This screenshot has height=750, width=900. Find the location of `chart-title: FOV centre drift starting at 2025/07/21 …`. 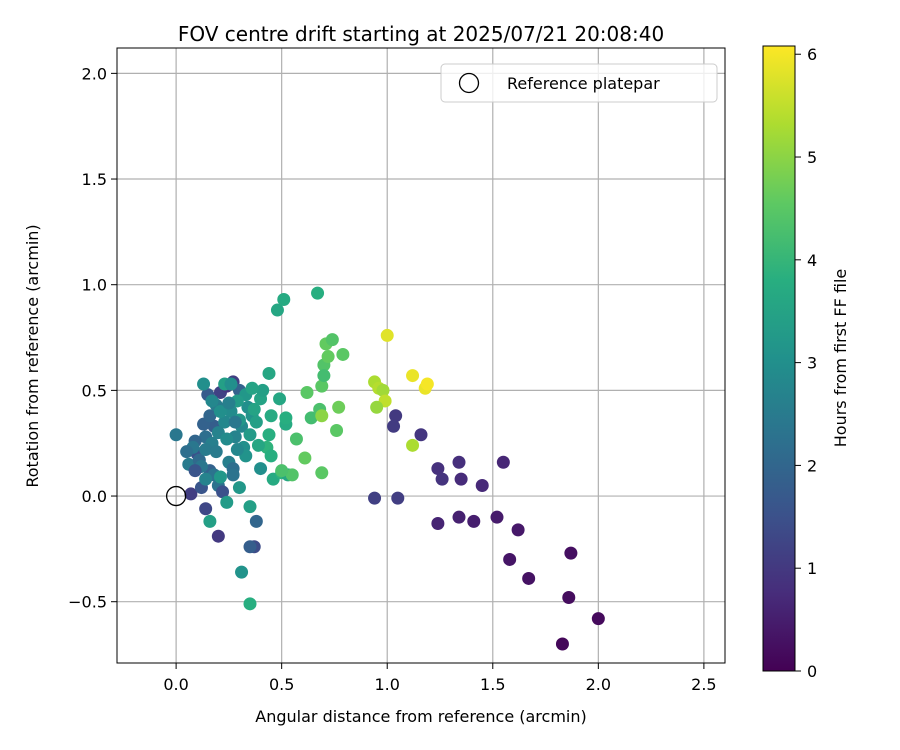

chart-title: FOV centre drift starting at 2025/07/21 … is located at coordinates (421, 34).